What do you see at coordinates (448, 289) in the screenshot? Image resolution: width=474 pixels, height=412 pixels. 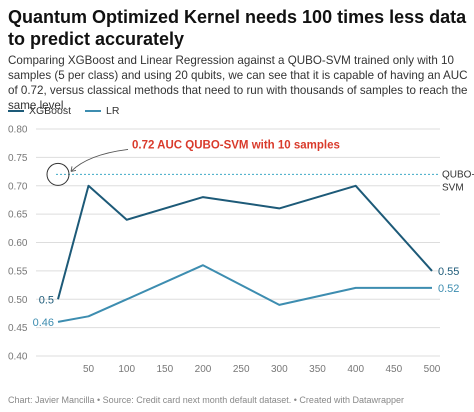 I see `series-end-label: 0.52` at bounding box center [448, 289].